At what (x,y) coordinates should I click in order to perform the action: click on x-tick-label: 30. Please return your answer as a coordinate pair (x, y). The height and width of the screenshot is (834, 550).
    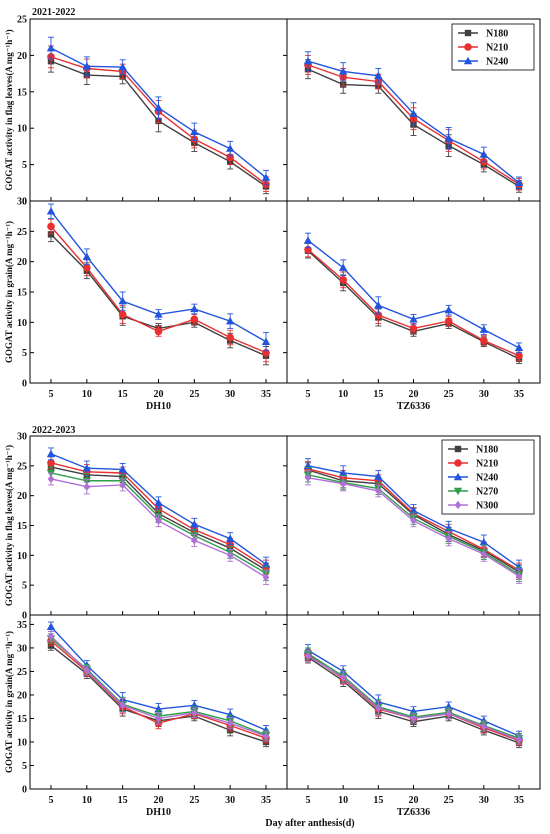
    Looking at the image, I should click on (230, 394).